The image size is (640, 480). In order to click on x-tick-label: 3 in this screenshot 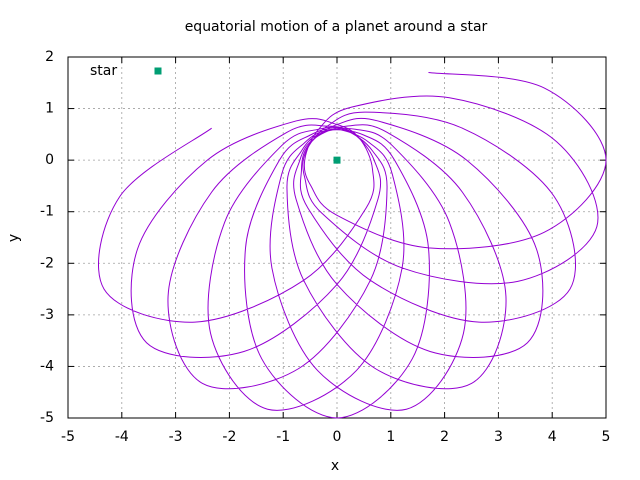, I will do `click(498, 437)`.